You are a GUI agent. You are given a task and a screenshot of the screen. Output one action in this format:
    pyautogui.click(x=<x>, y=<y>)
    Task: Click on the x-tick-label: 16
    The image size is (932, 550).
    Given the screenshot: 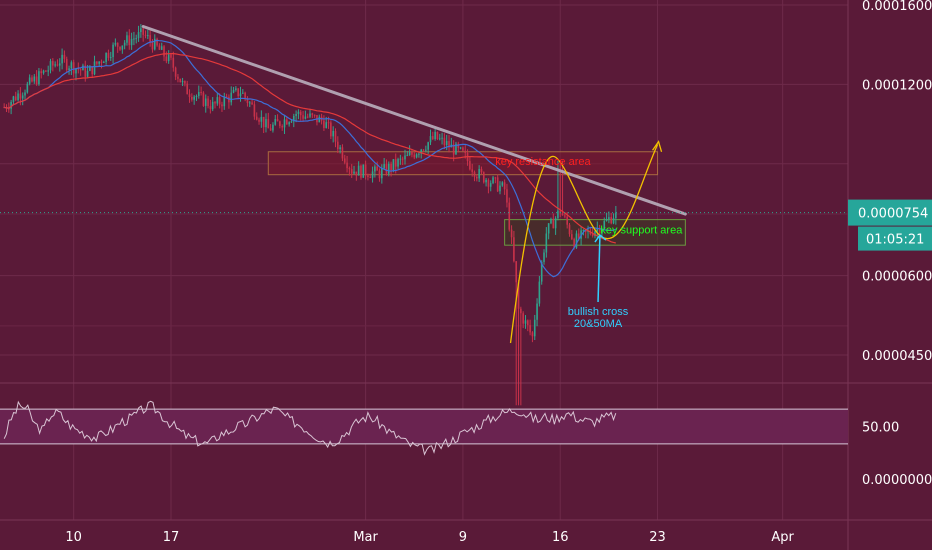 What is the action you would take?
    pyautogui.click(x=560, y=537)
    